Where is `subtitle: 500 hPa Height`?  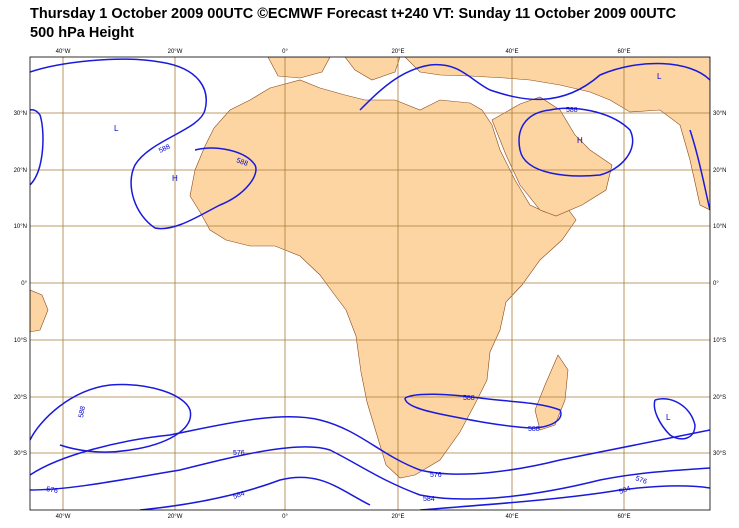 subtitle: 500 hPa Height is located at coordinates (82, 33).